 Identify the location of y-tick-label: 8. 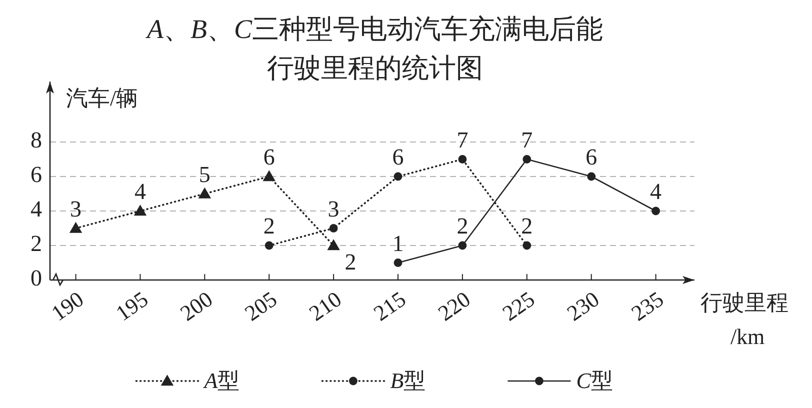
(36, 139).